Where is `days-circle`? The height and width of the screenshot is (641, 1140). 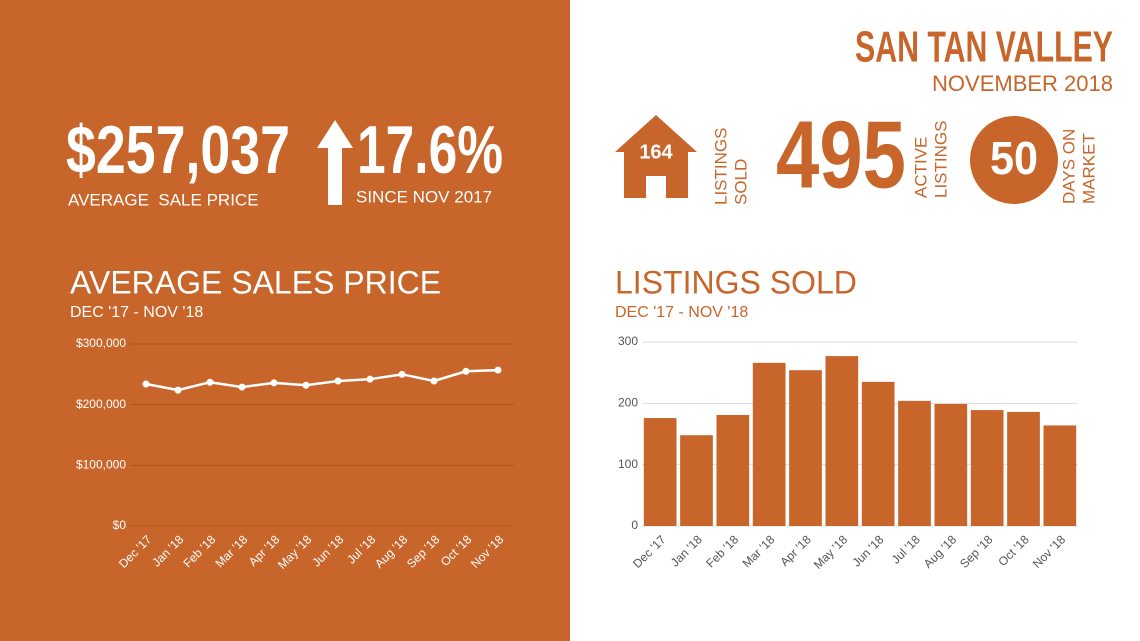
days-circle is located at coordinates (1014, 160).